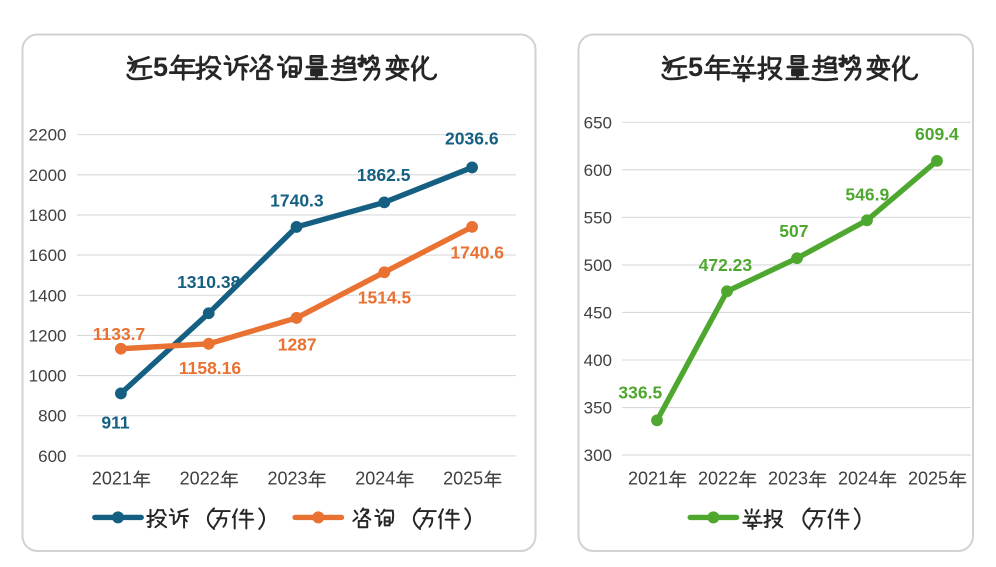 The height and width of the screenshot is (567, 996). Describe the element at coordinates (48, 376) in the screenshot. I see `svg-text: 1000` at that location.